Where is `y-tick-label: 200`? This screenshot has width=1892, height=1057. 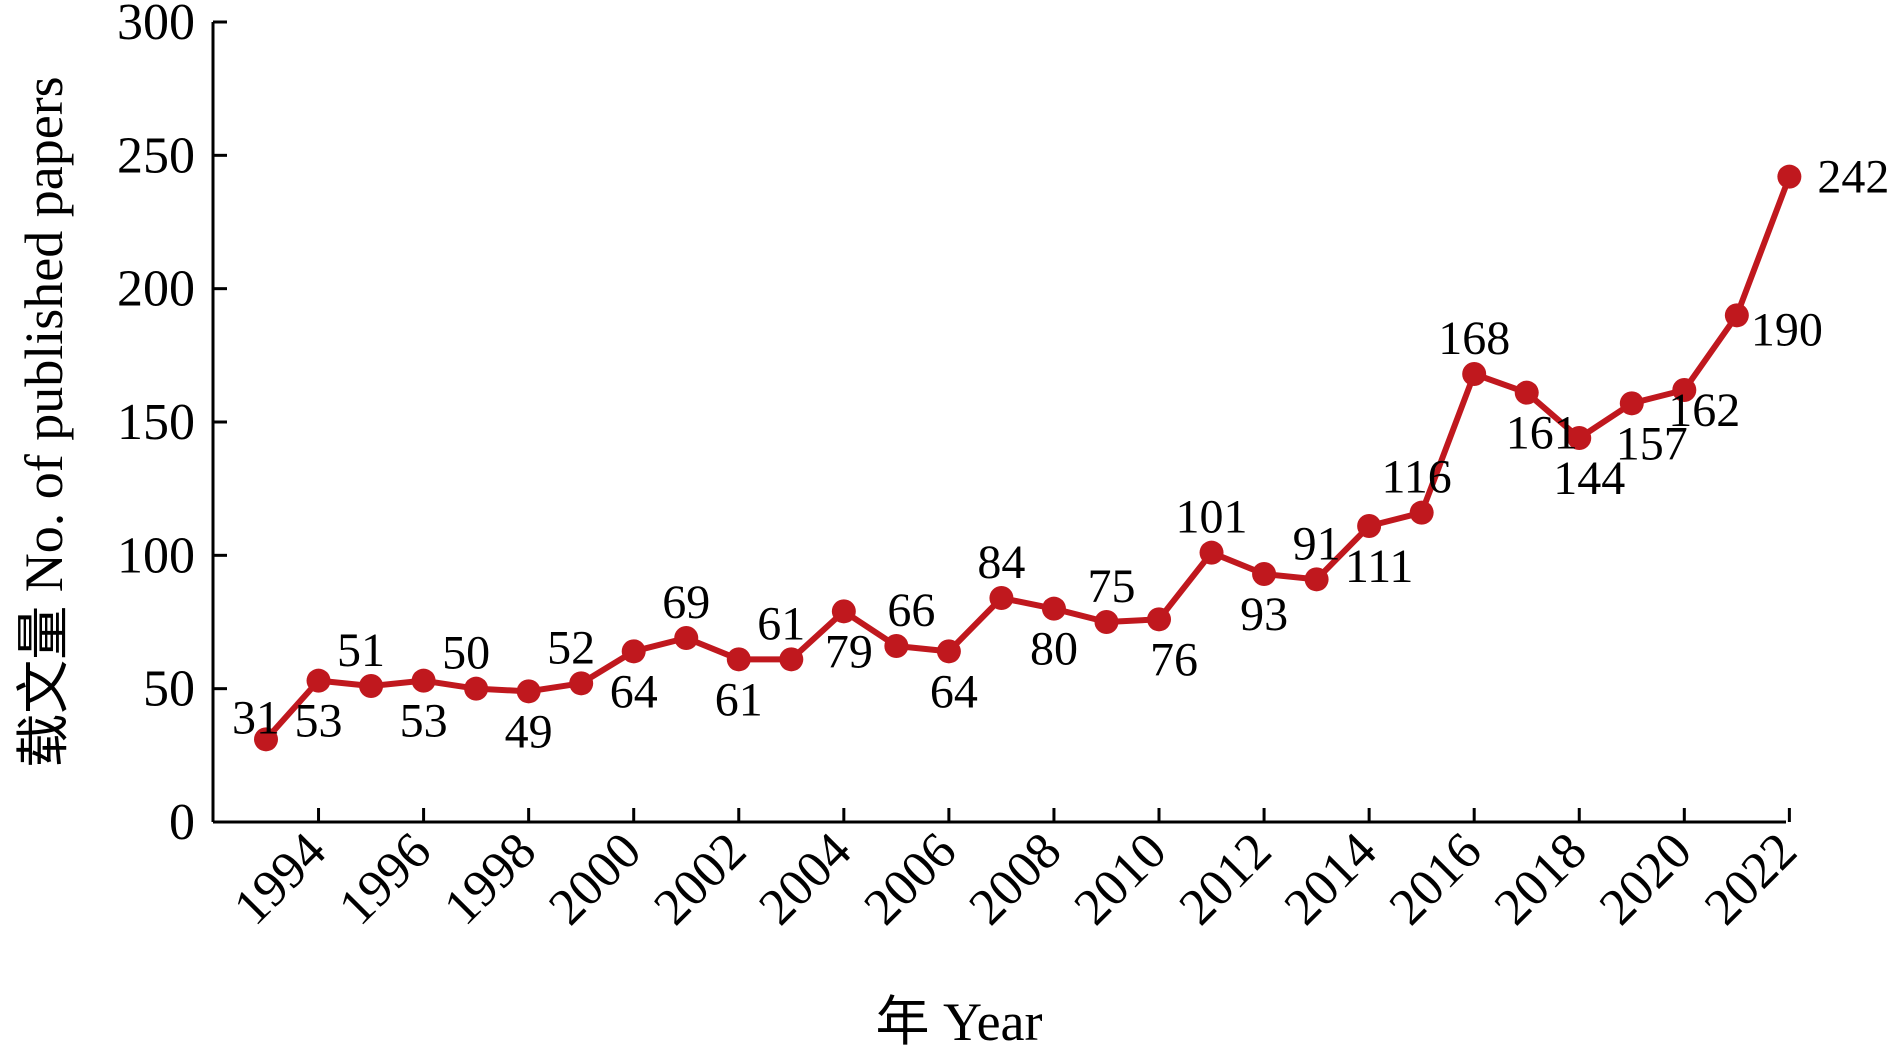
y-tick-label: 200 is located at coordinates (156, 289).